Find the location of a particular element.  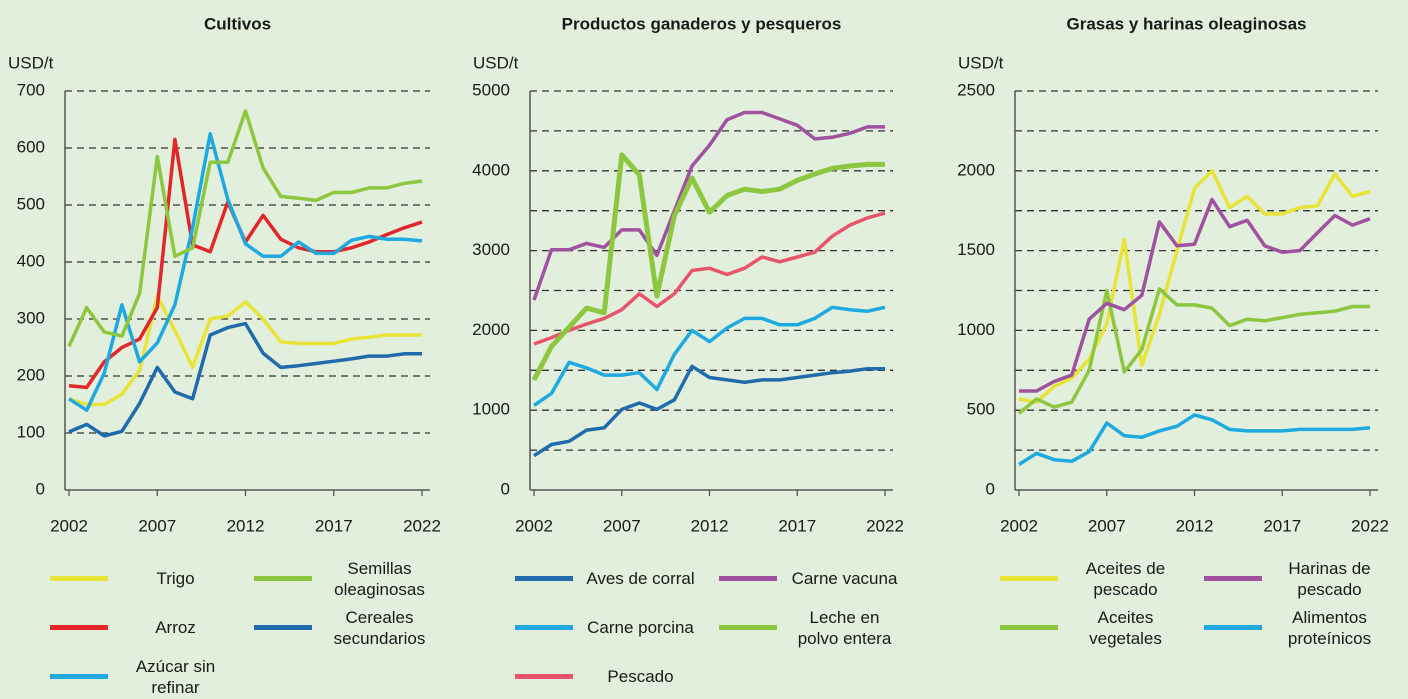

legend-label: Pescado is located at coordinates (640, 676).